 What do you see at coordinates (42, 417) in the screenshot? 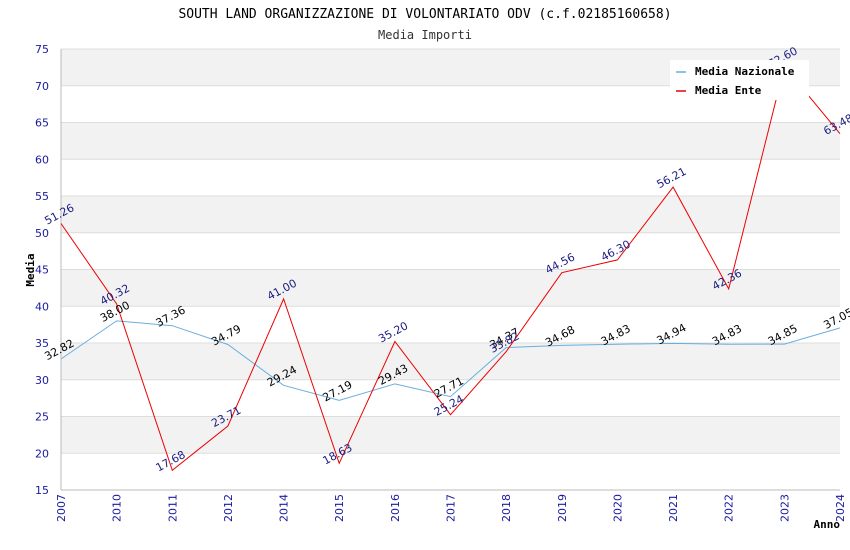
I see `y-tick-label: 25` at bounding box center [42, 417].